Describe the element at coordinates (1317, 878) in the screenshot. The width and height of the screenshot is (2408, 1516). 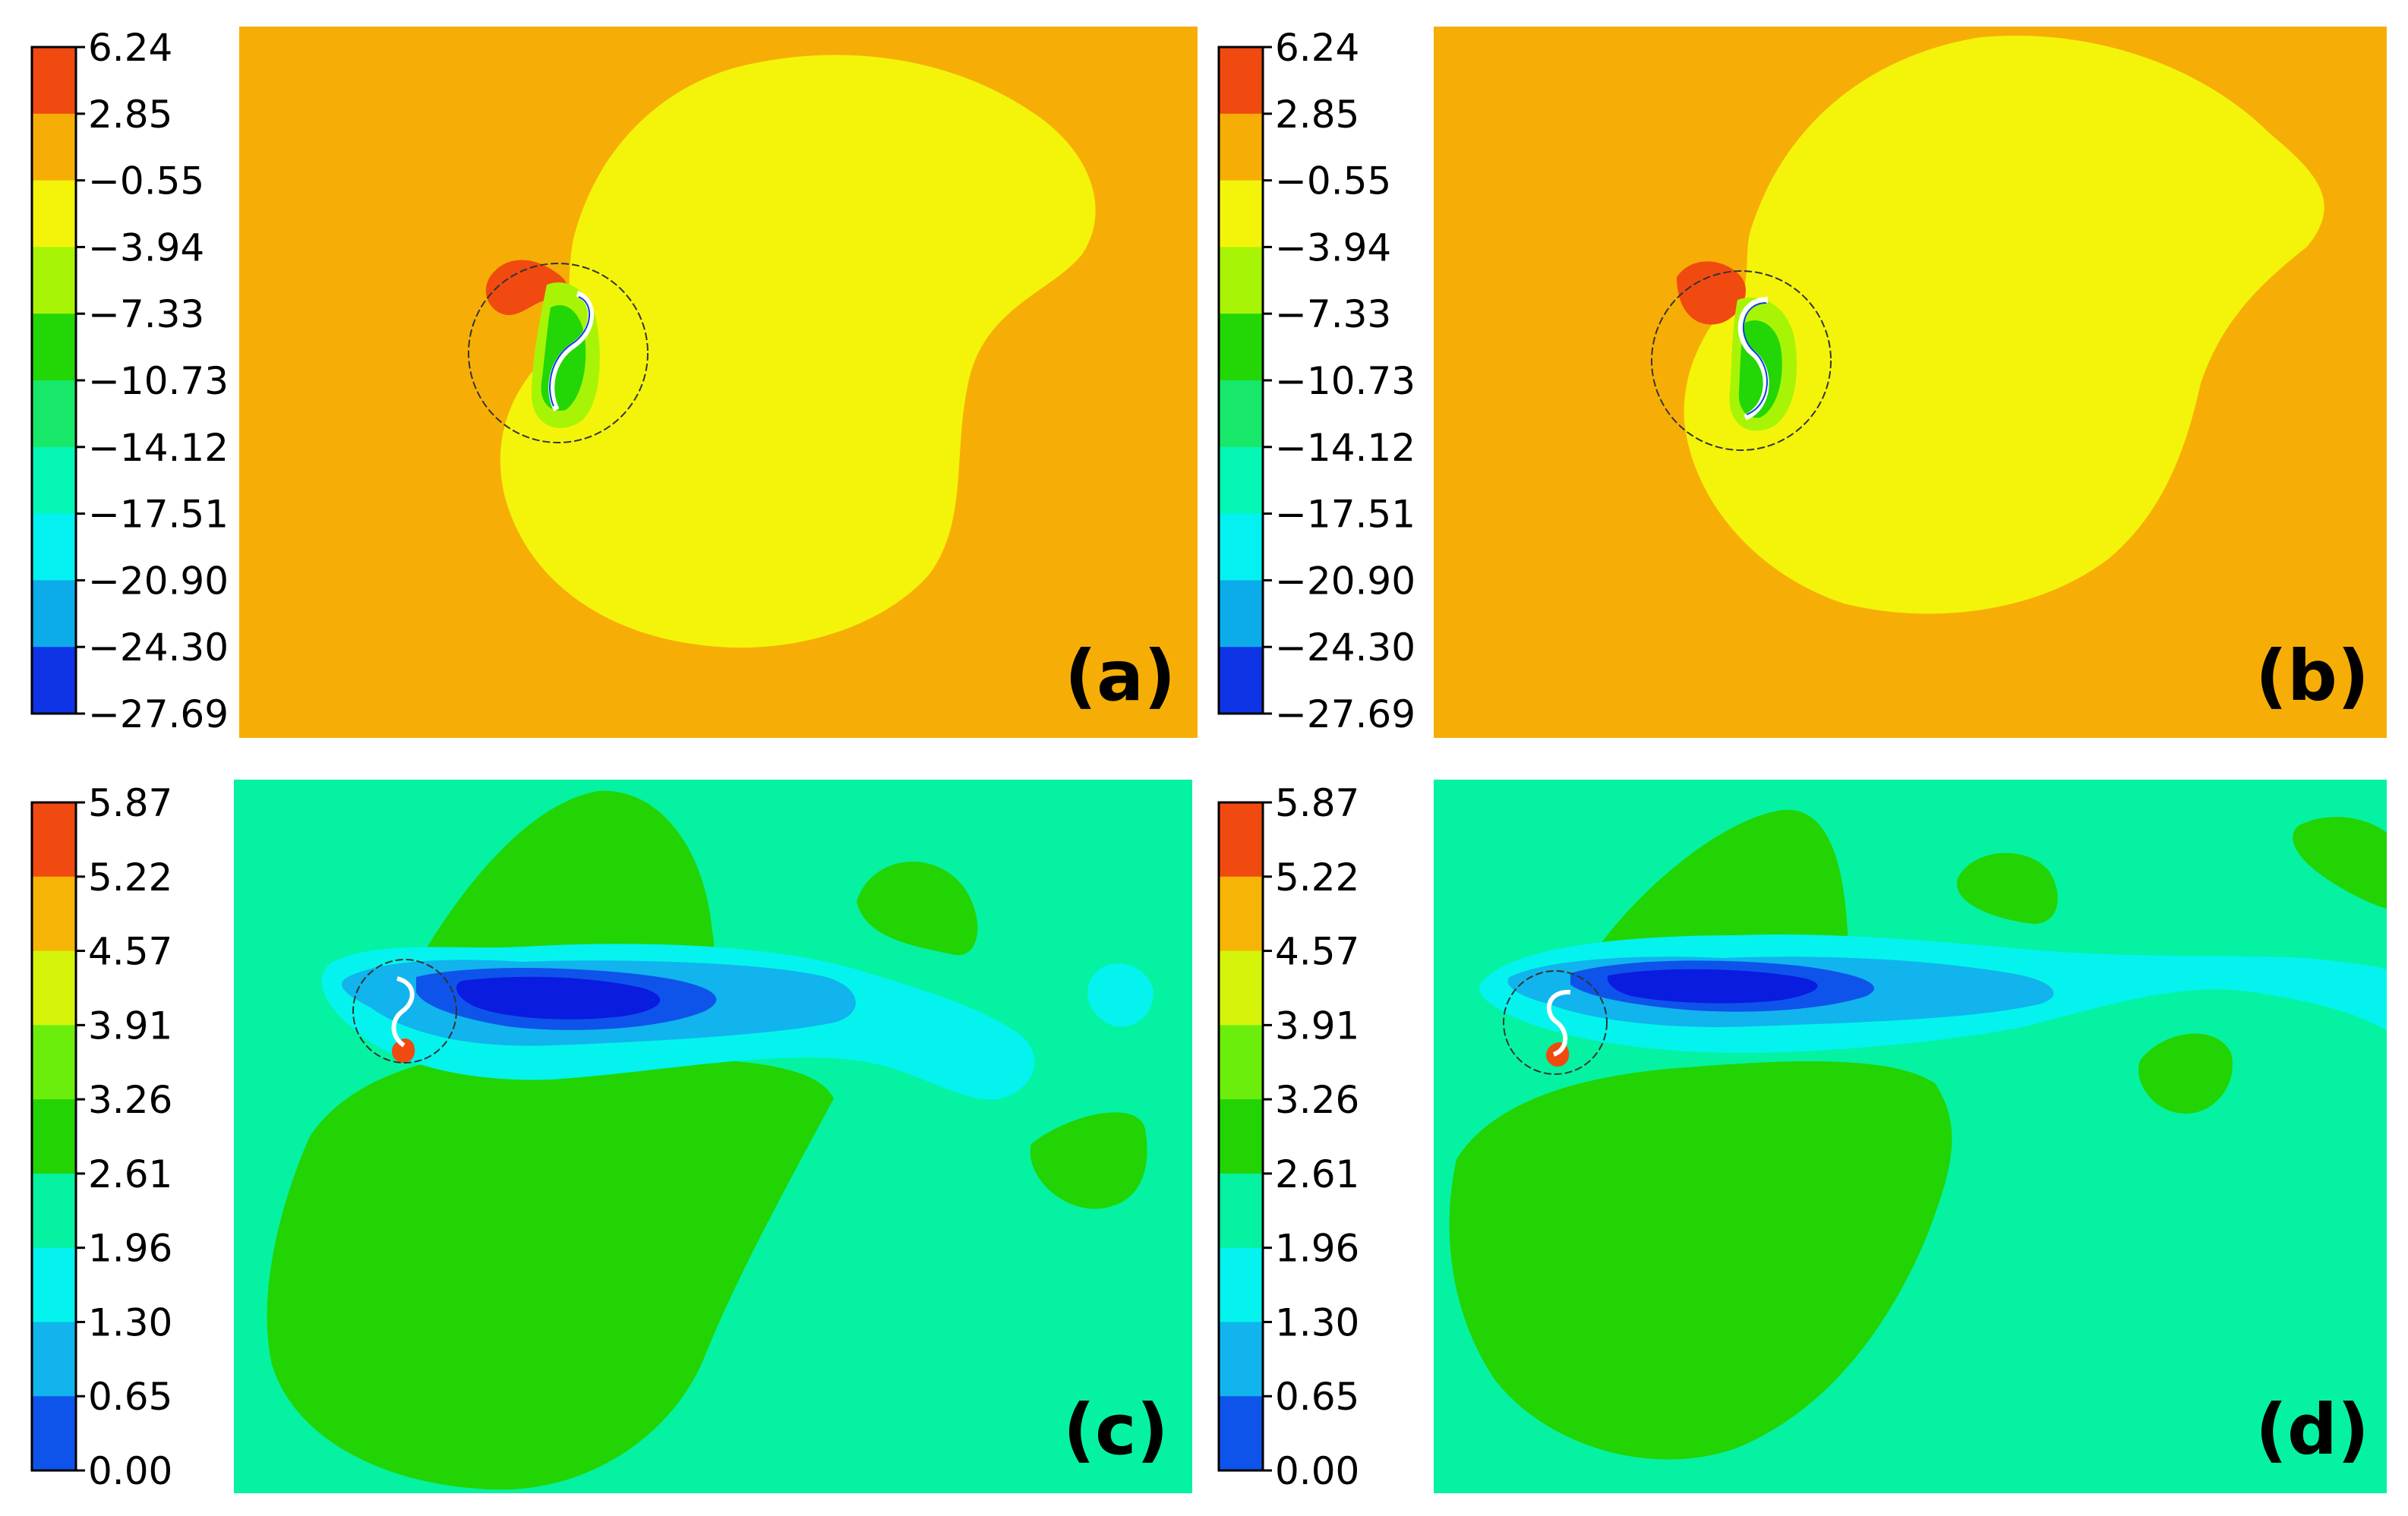
I see `colorbar-tick-label: 5.22` at that location.